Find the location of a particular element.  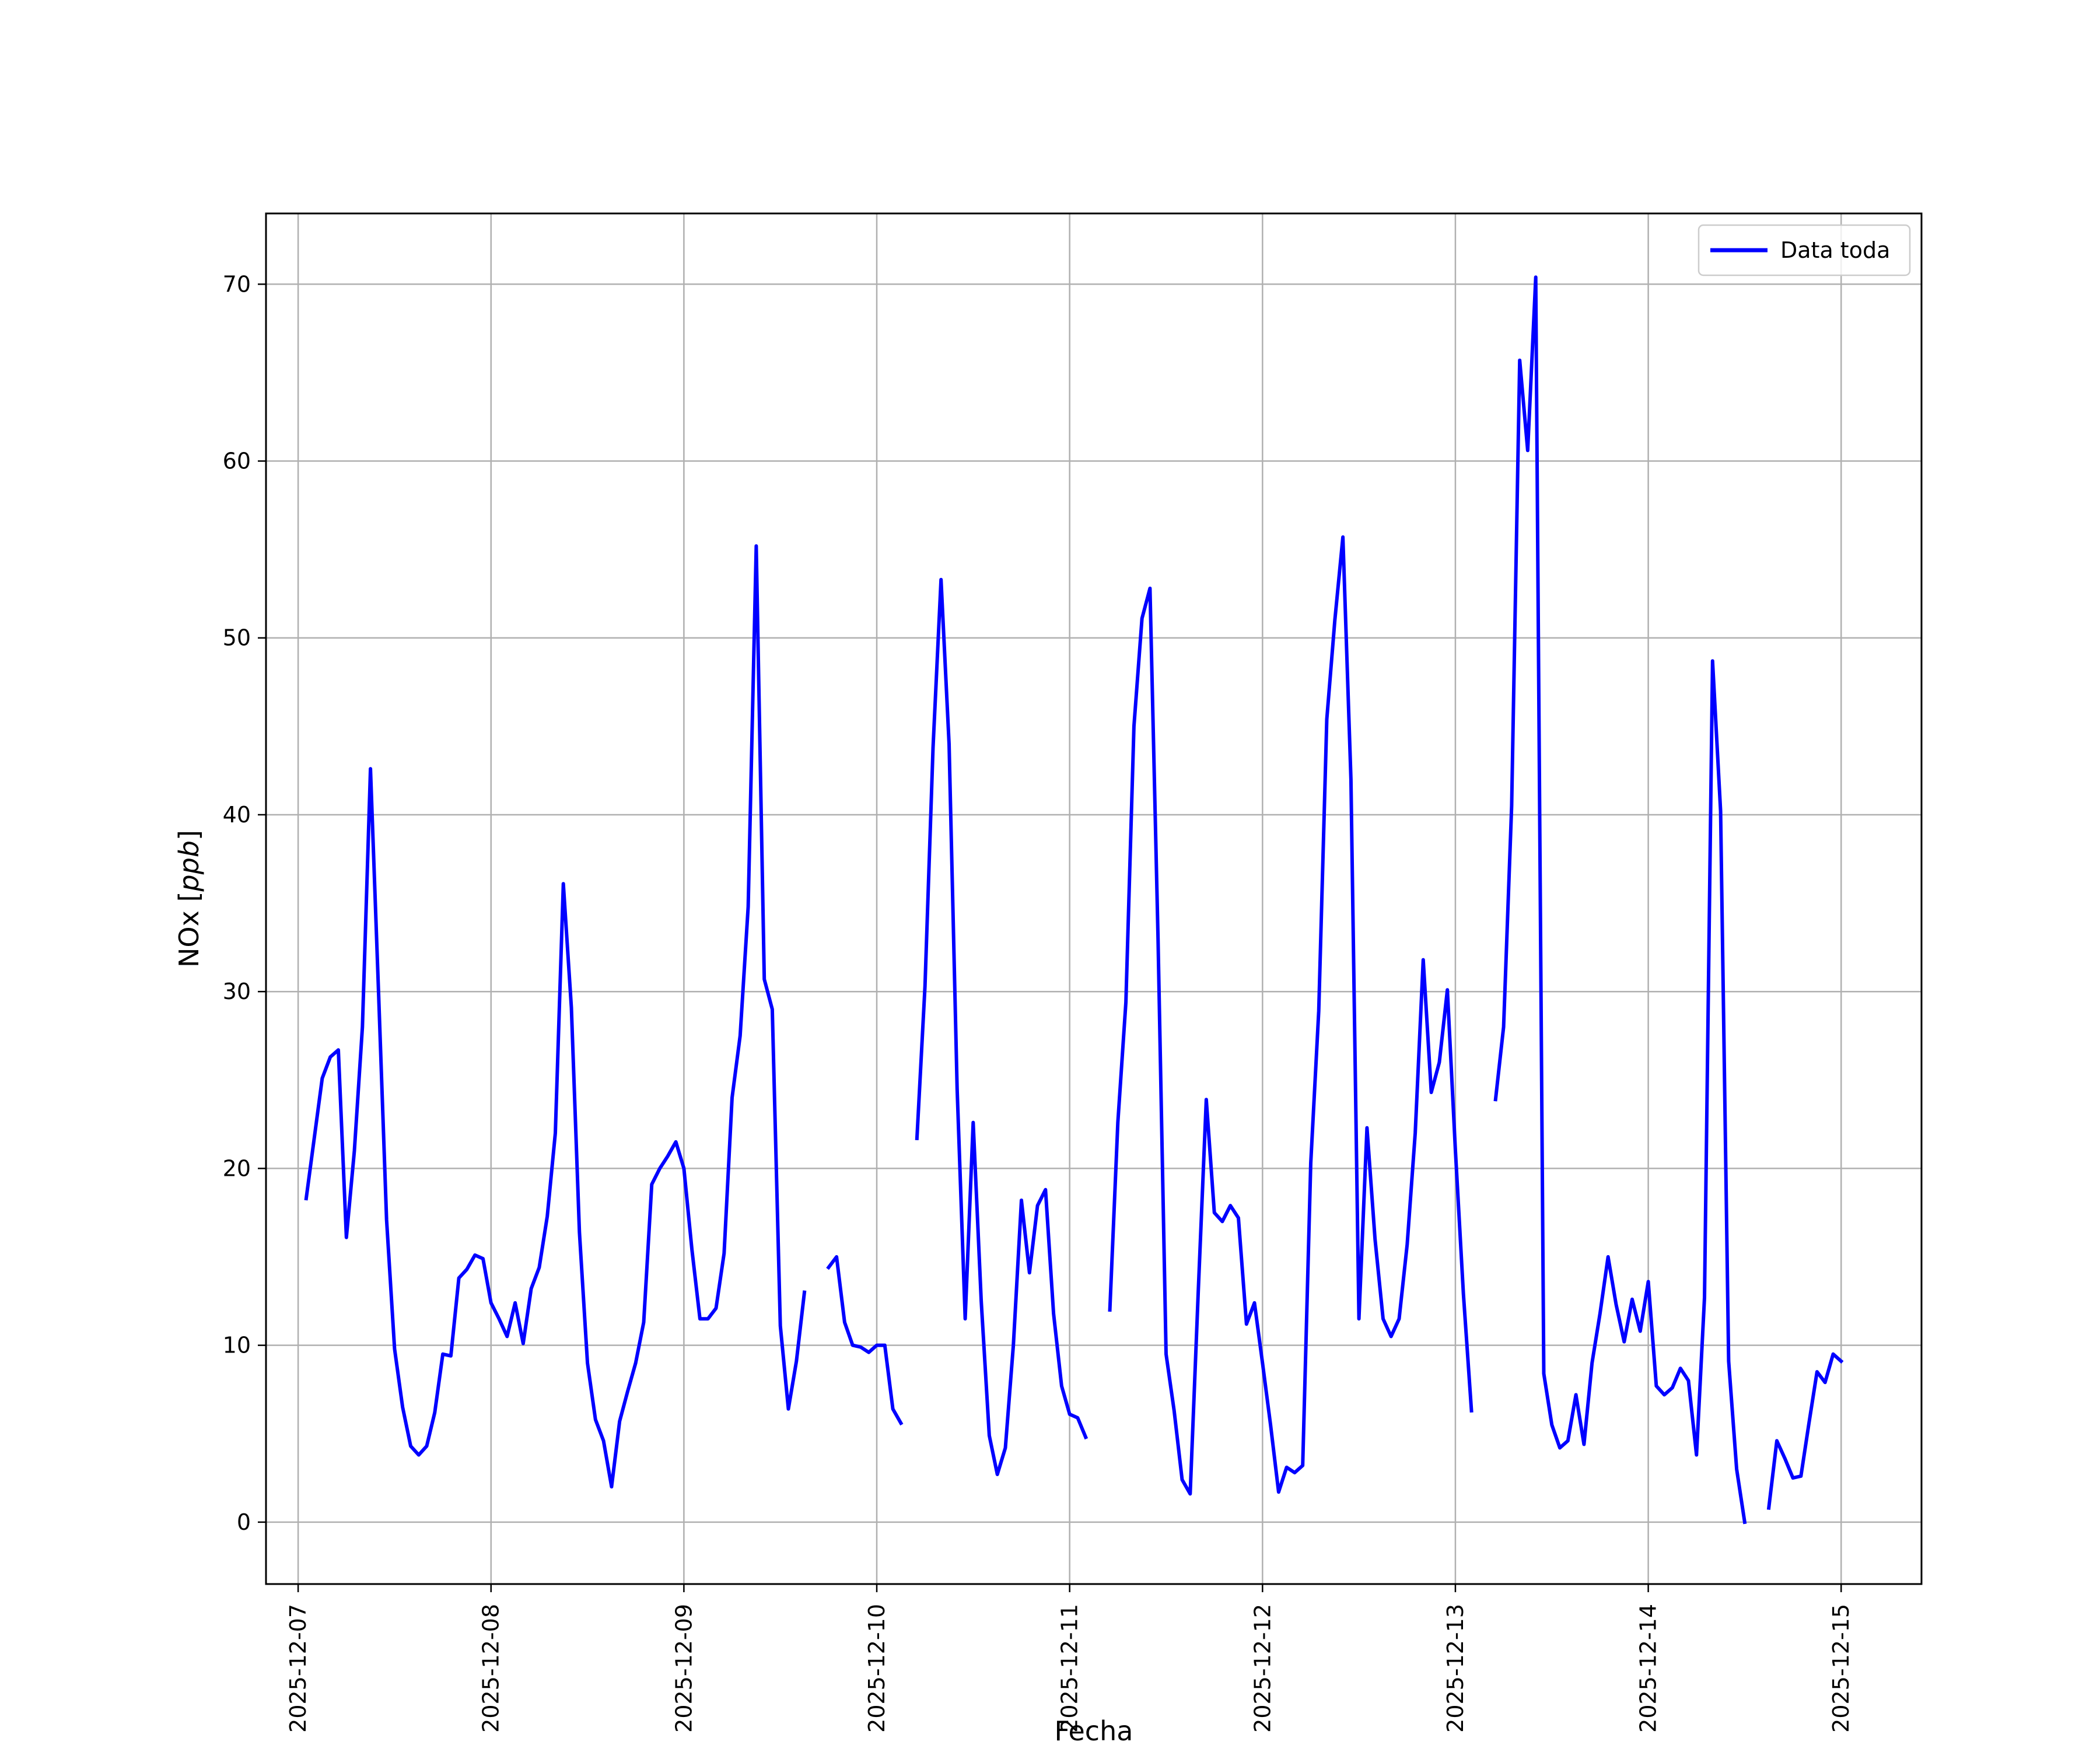

y-axis-title-unit: ppb is located at coordinates (189, 866).